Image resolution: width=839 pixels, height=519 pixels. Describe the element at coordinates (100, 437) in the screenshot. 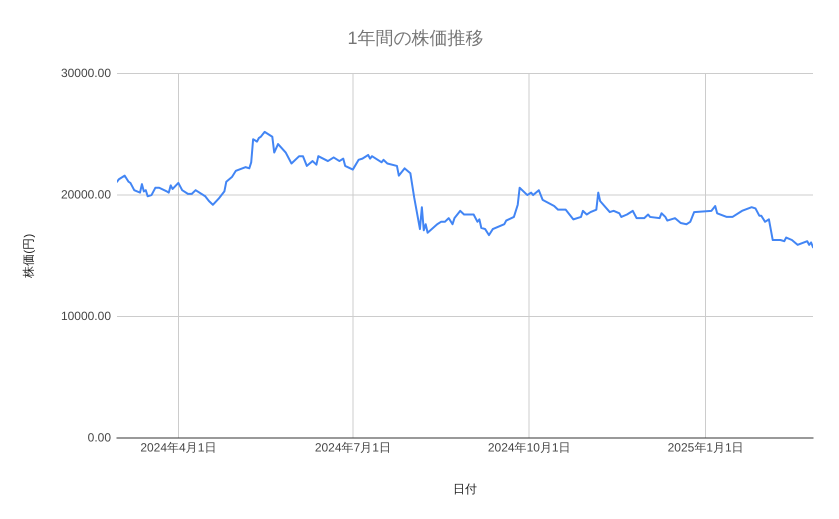

I see `y-tick-label: 0.00` at that location.